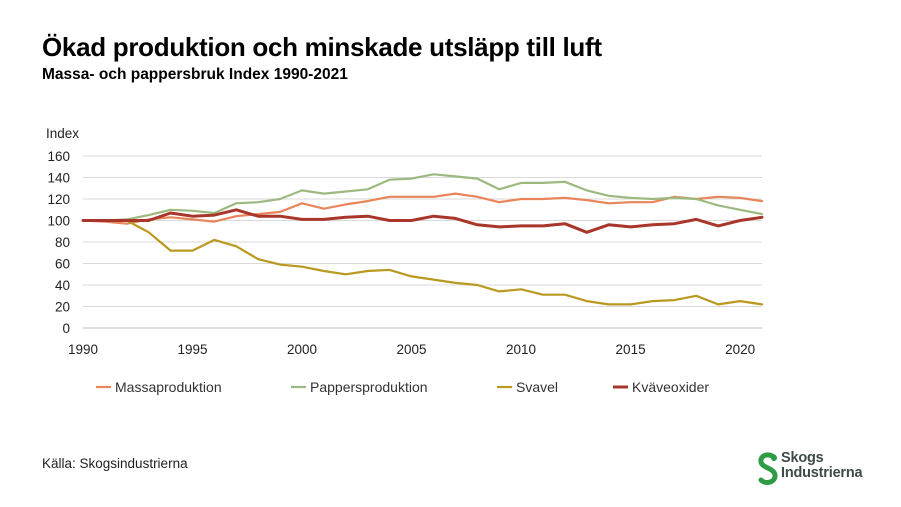 This screenshot has height=507, width=901. Describe the element at coordinates (768, 468) in the screenshot. I see `s-leaf-icon` at that location.